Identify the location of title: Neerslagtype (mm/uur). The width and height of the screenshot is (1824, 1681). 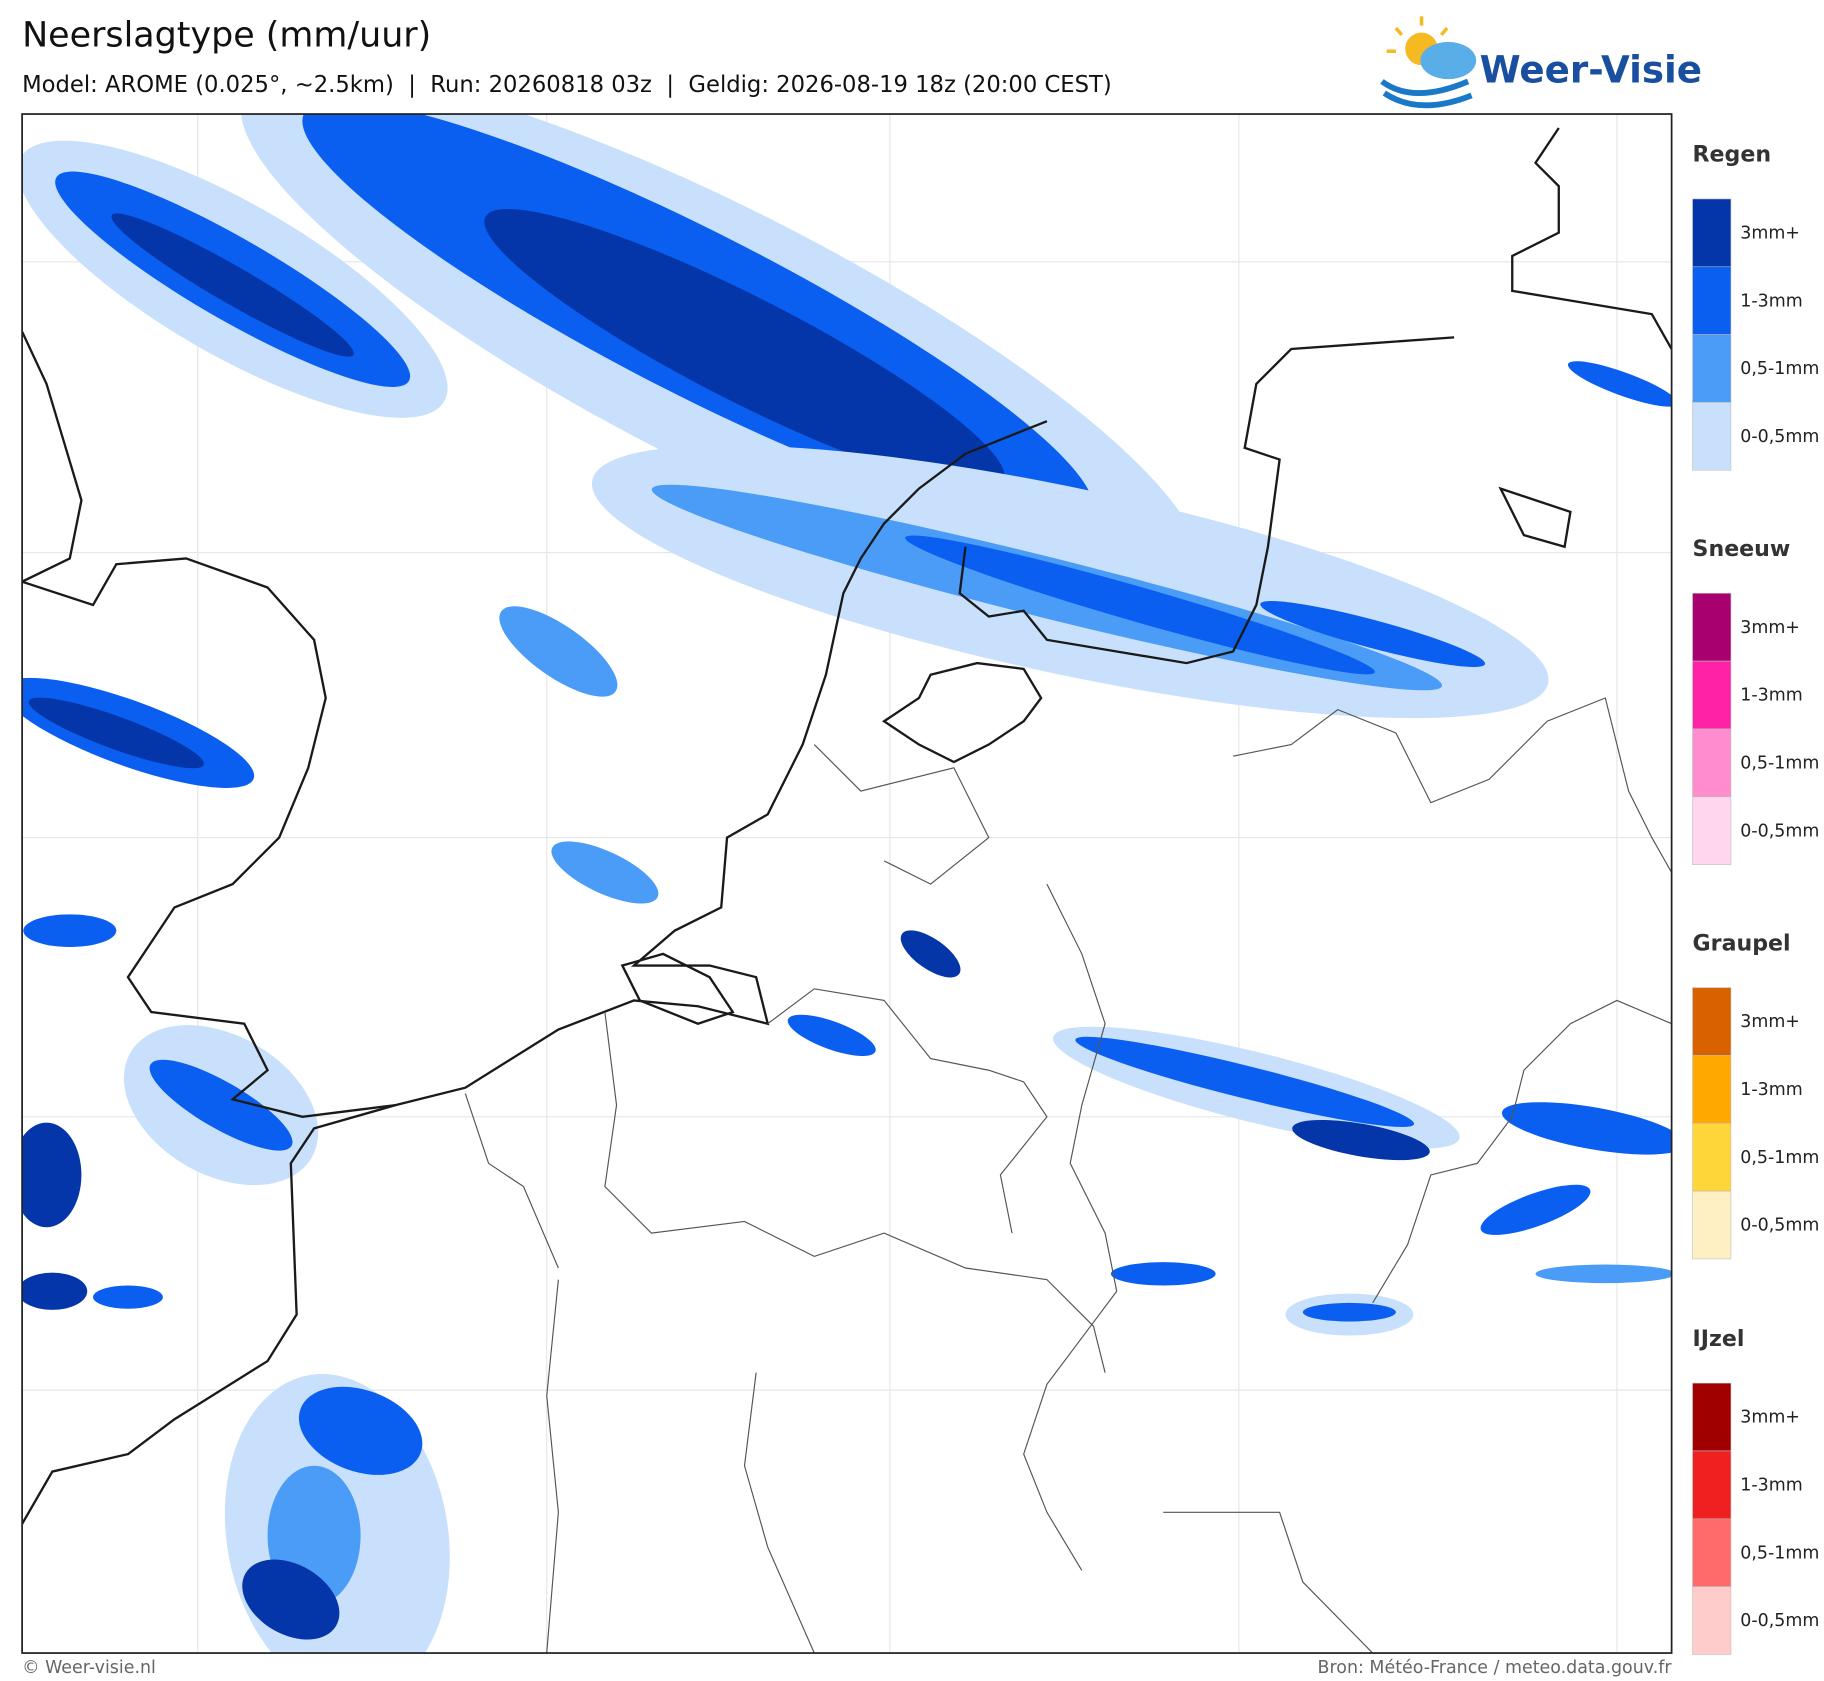
(226, 36).